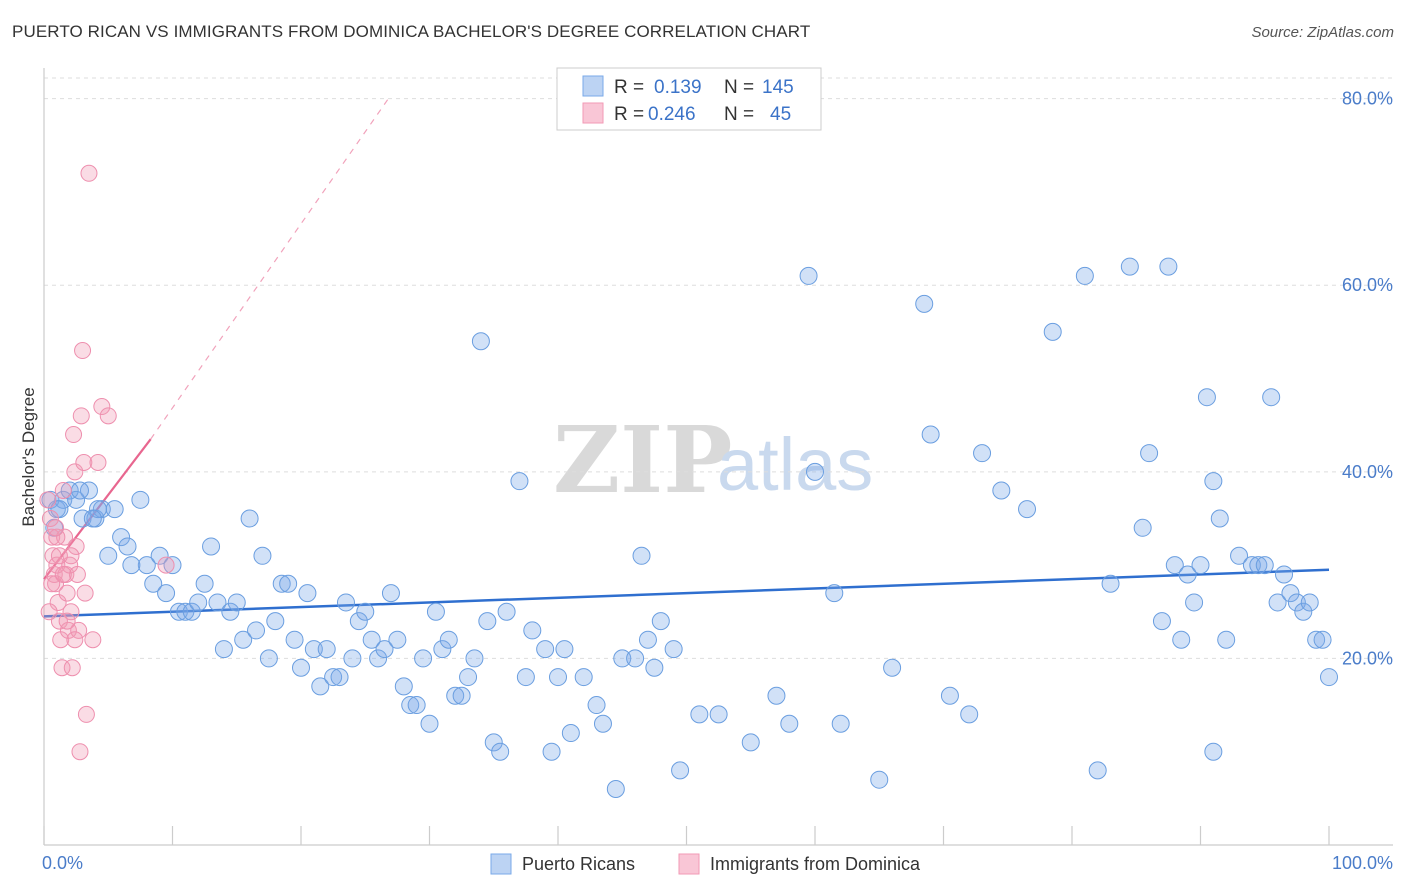 The height and width of the screenshot is (892, 1406). I want to click on x-ticks, so click(686, 835).